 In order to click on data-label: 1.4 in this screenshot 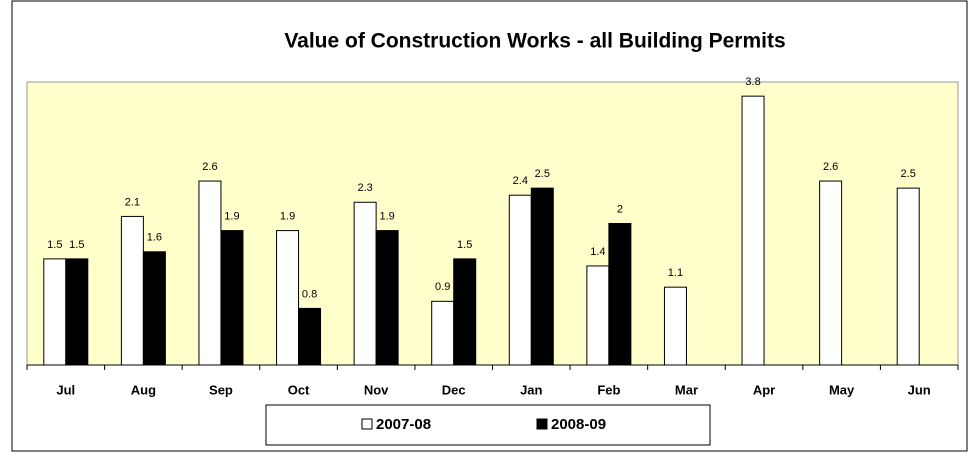, I will do `click(597, 252)`.